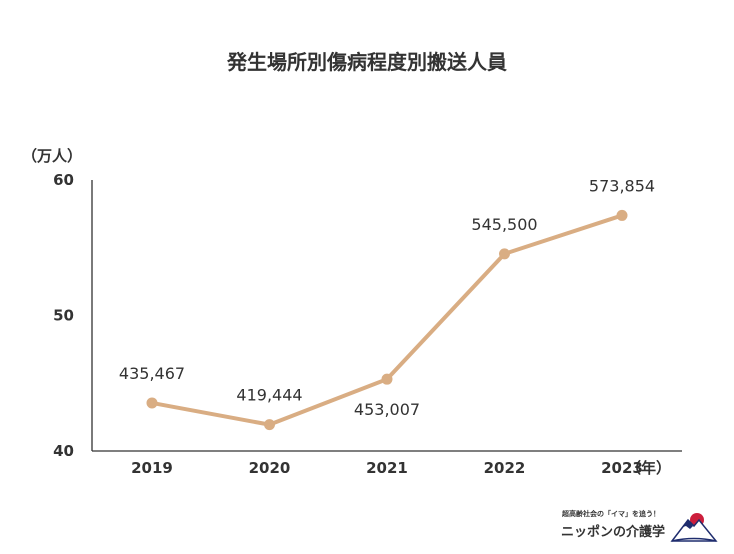 The height and width of the screenshot is (554, 734). What do you see at coordinates (387, 409) in the screenshot?
I see `data-label: 453,007` at bounding box center [387, 409].